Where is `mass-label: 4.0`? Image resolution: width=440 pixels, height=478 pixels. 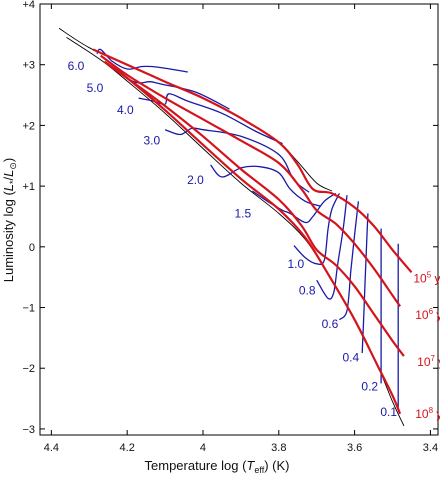 mass-label: 4.0 is located at coordinates (125, 110).